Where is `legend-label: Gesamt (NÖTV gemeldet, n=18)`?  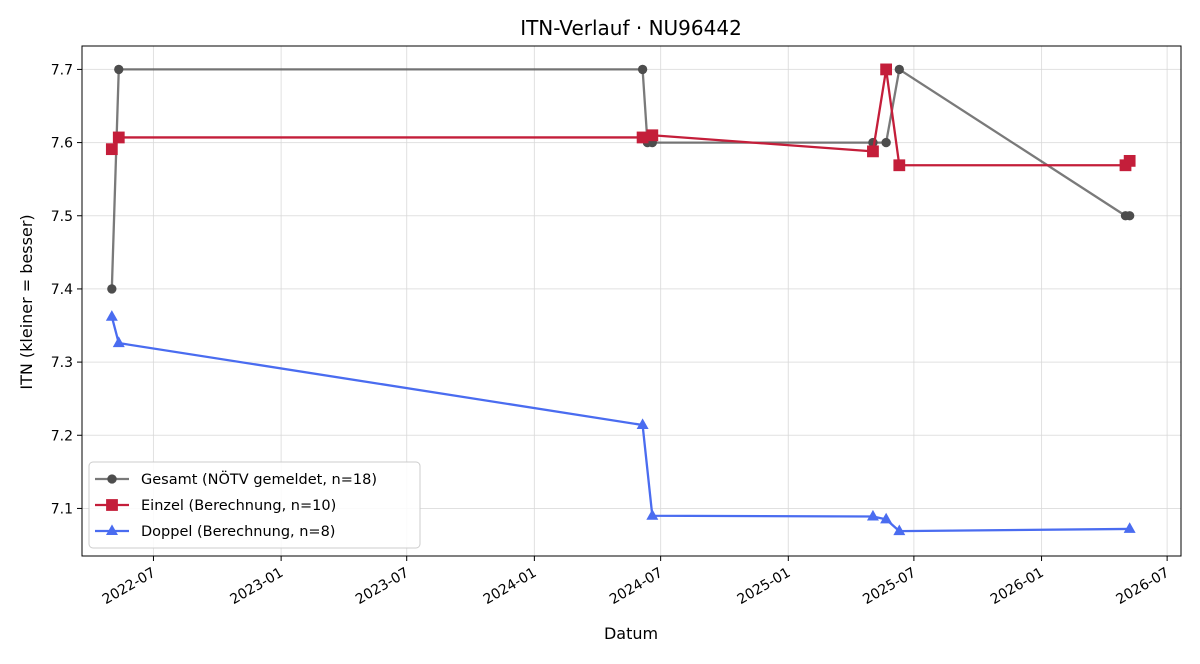
legend-label: Gesamt (NÖTV gemeldet, n=18) is located at coordinates (259, 479).